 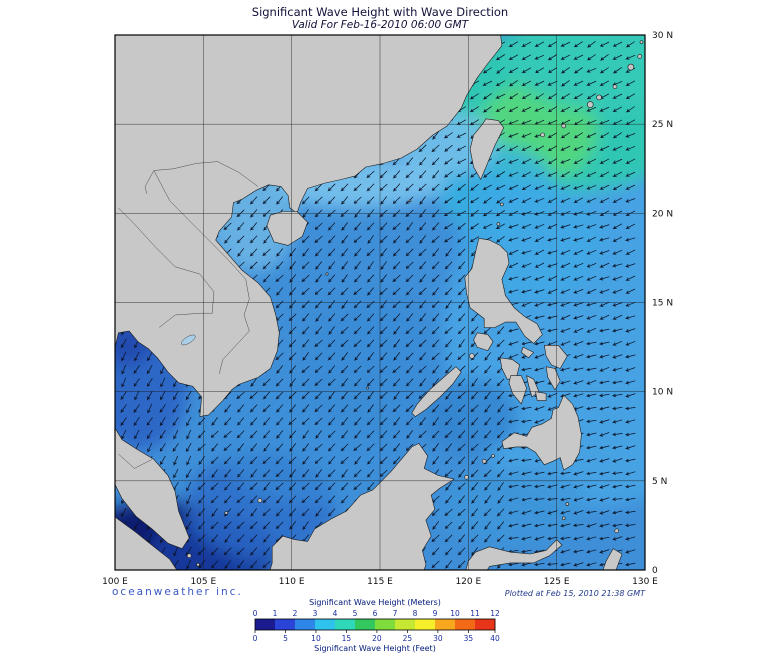 I want to click on oceanweather-credit: oceanweather inc., so click(x=177, y=592).